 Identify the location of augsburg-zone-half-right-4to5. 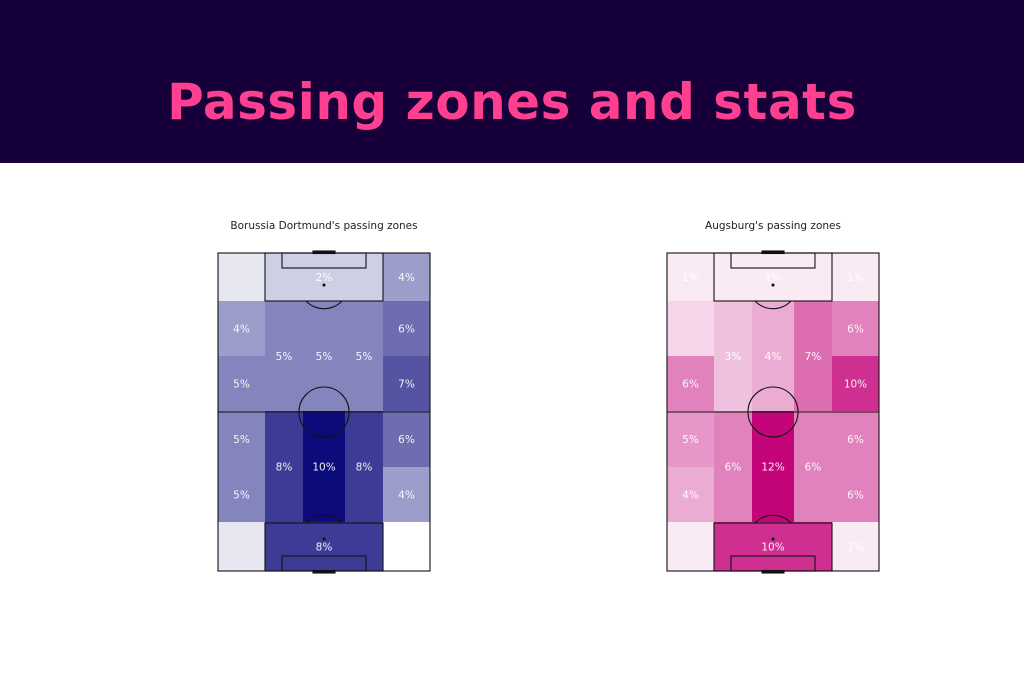
(813, 466).